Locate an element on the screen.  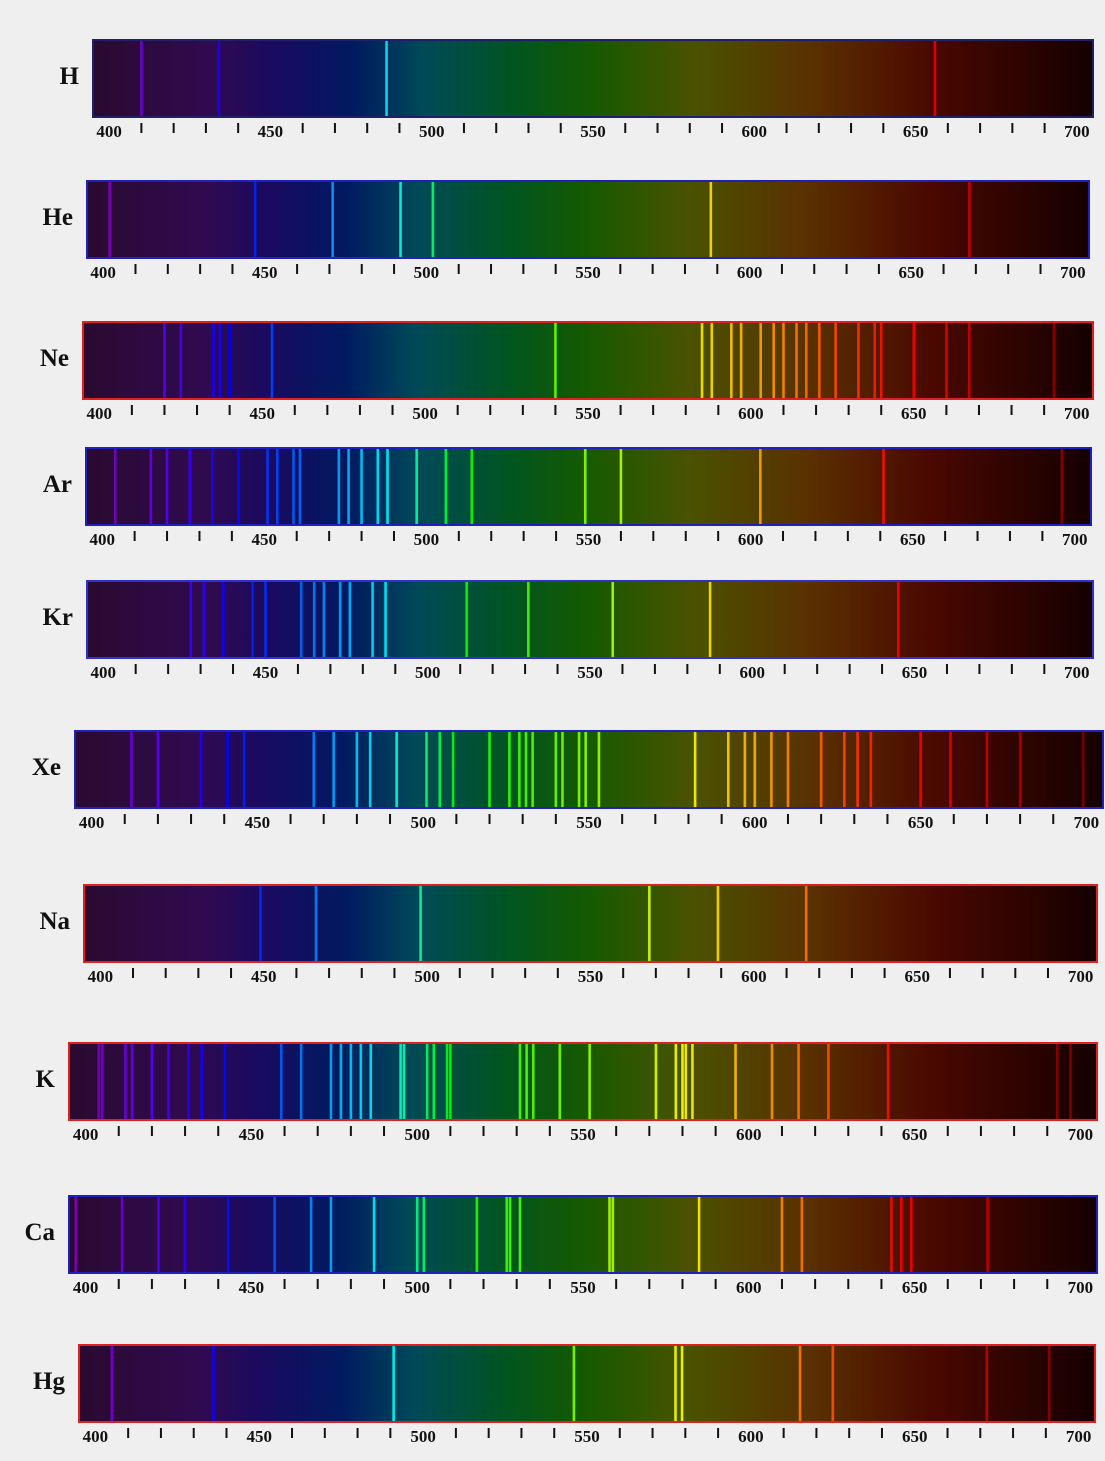
element-label: Hg is located at coordinates (49, 1381).